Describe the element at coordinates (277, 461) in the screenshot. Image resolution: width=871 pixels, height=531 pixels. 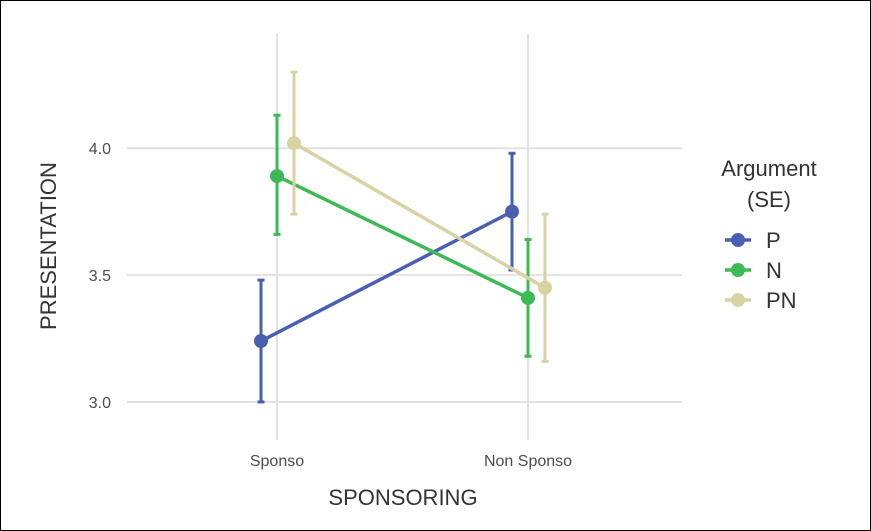
I see `x-tick-label-0: Sponso` at that location.